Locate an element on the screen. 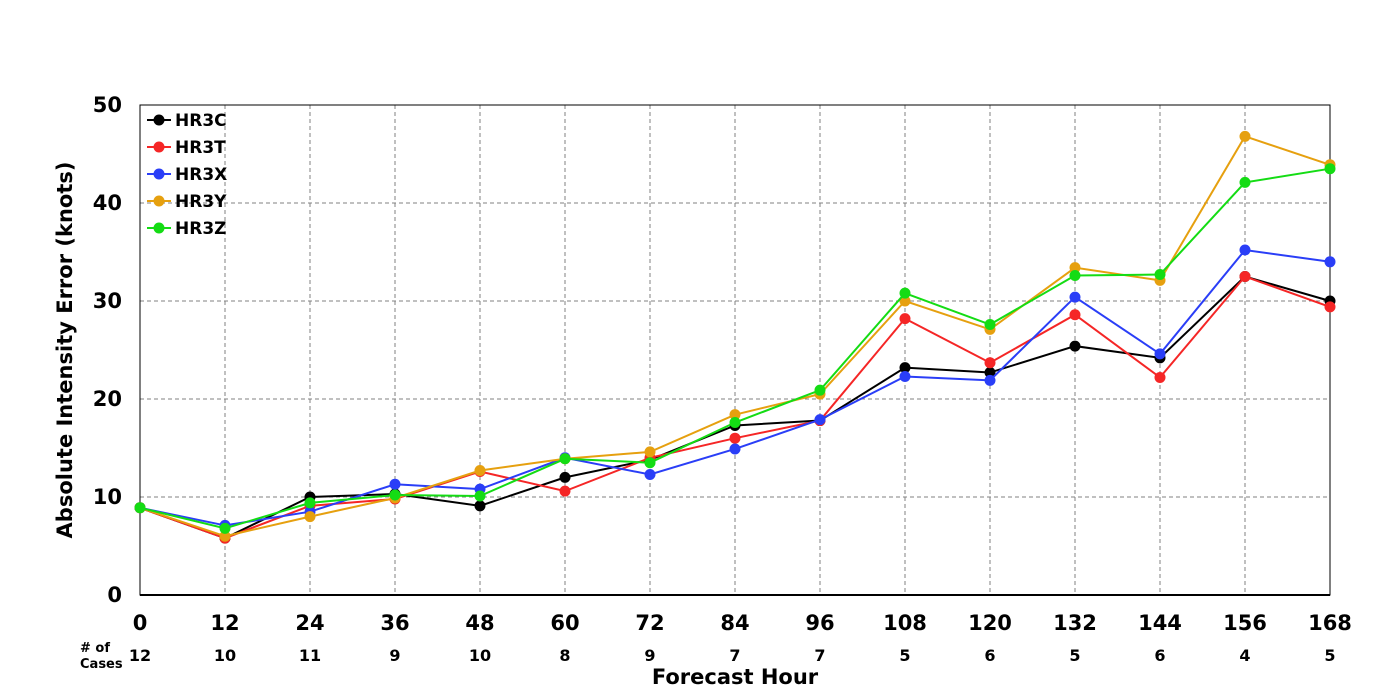  case-count-36: 9 is located at coordinates (394, 655).